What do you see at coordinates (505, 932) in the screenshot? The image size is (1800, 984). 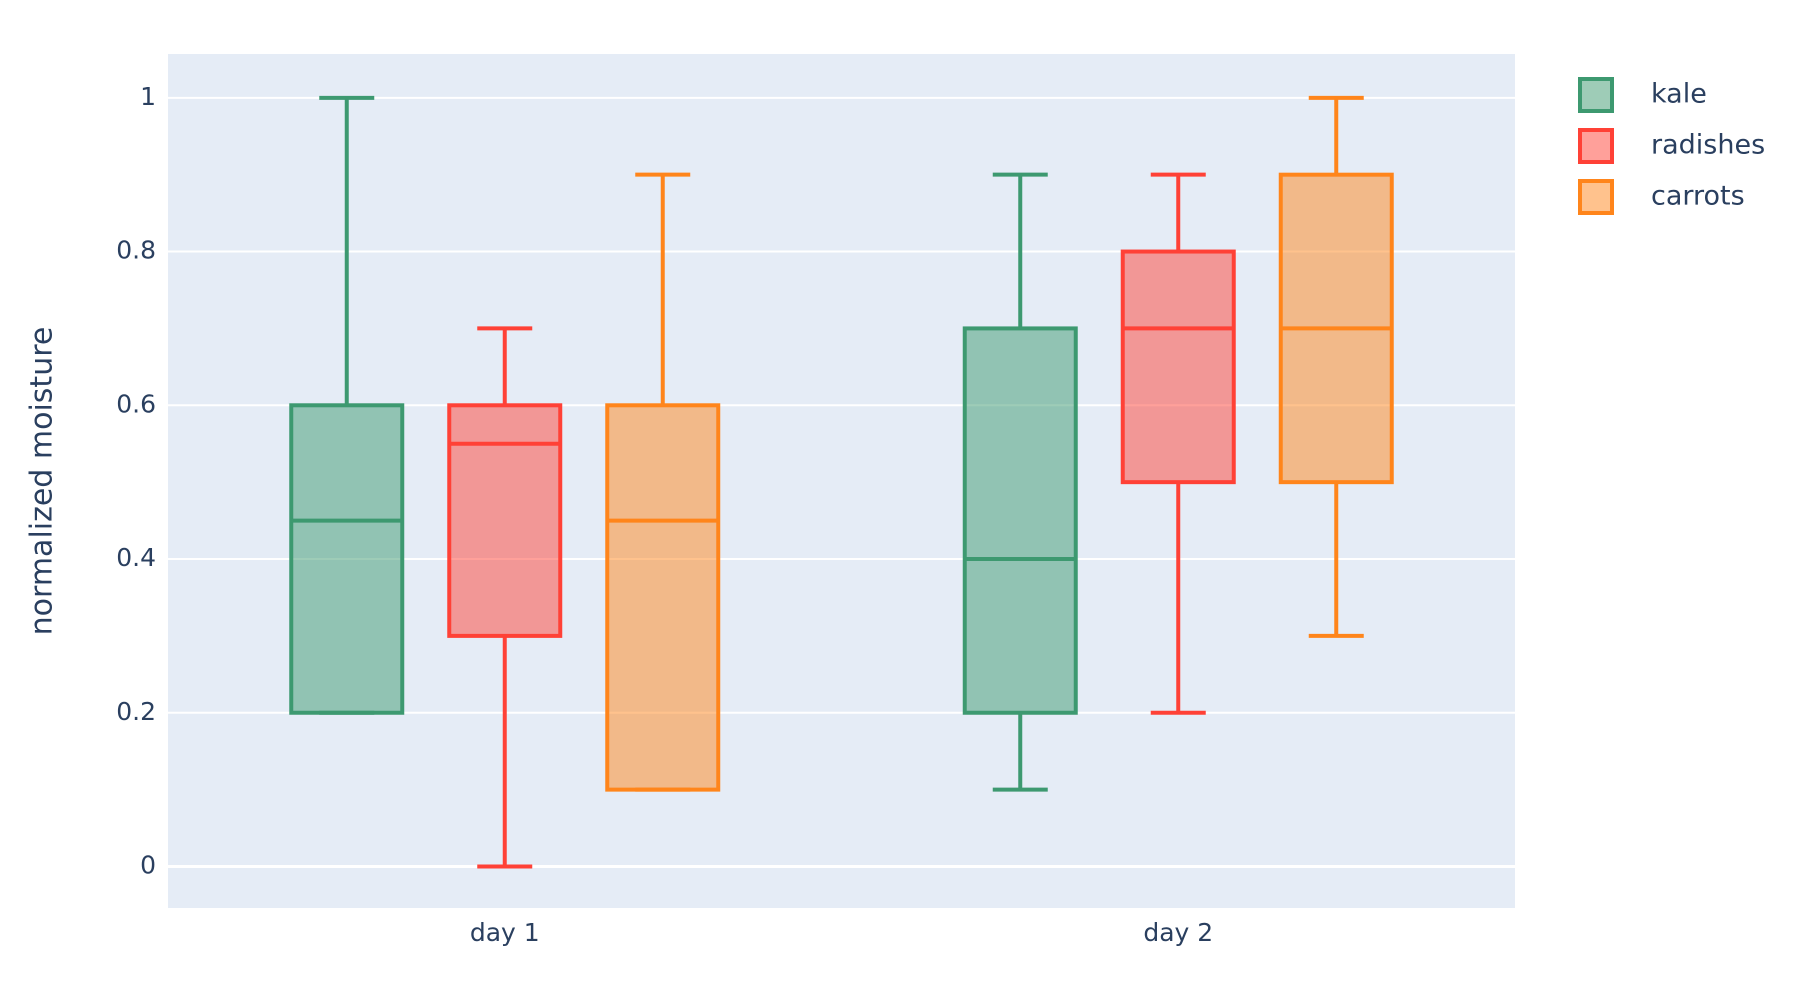 I see `x-tick-label: day 1` at bounding box center [505, 932].